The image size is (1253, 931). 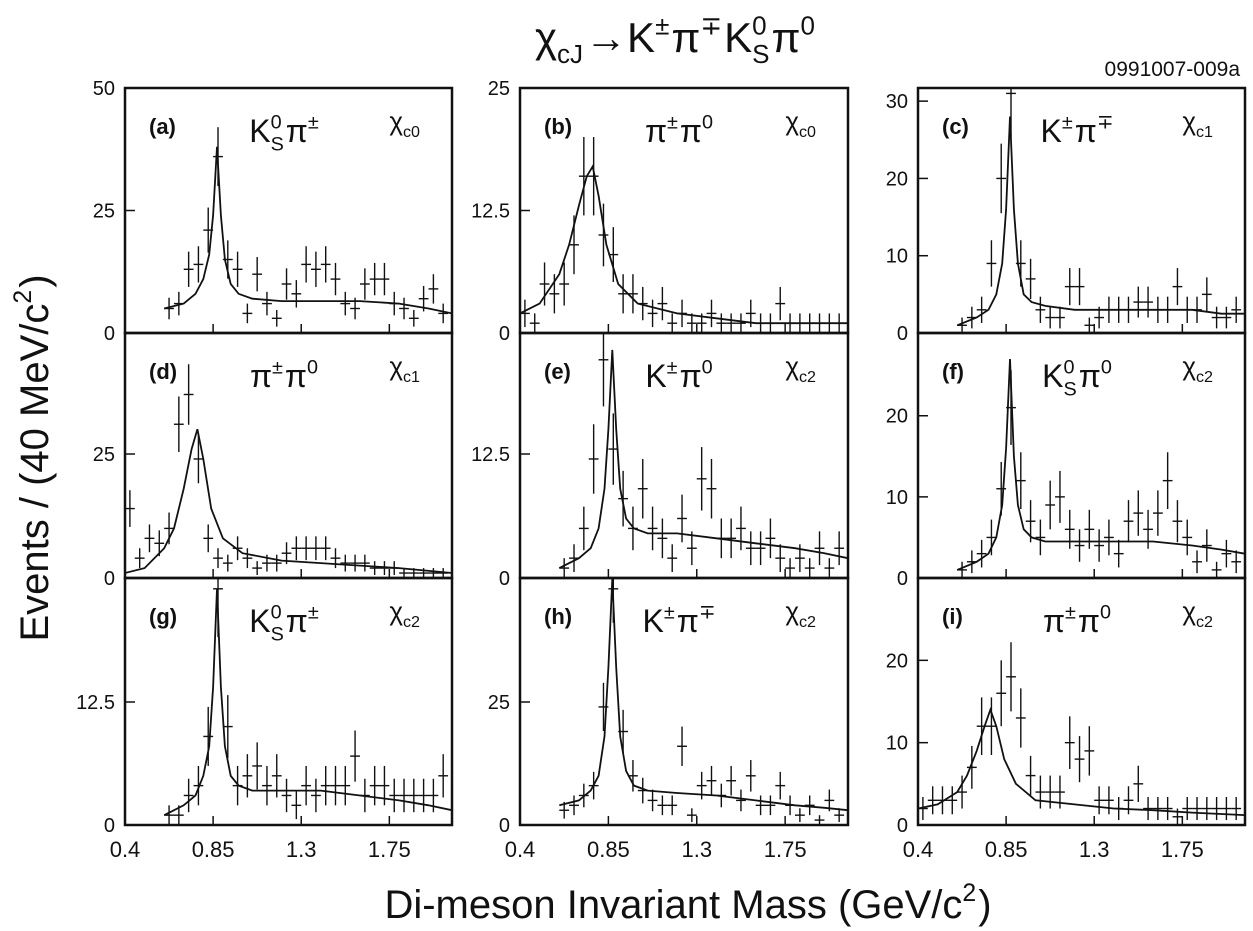 I want to click on title: χ cJ → K ± π ∓ K 0S π 0, so click(x=675, y=39).